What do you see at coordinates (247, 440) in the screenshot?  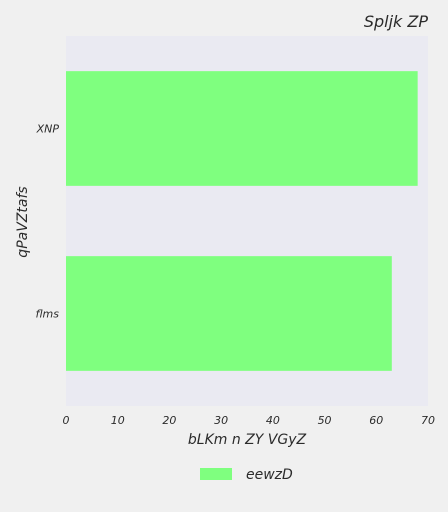 I see `x-axis-title: bLKm n ZY VGyZ` at bounding box center [247, 440].